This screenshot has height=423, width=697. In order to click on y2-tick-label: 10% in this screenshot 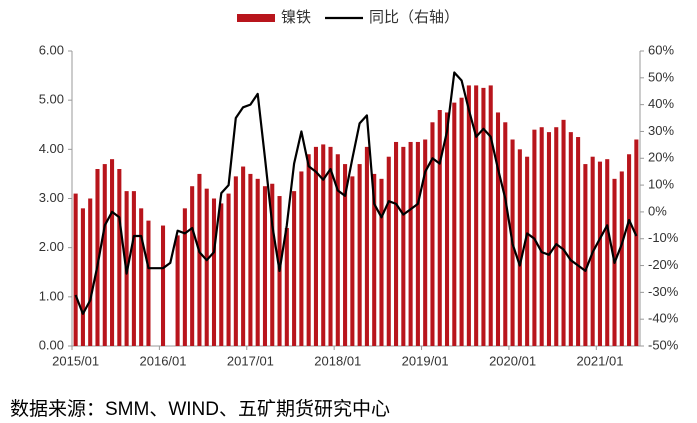, I will do `click(661, 184)`.